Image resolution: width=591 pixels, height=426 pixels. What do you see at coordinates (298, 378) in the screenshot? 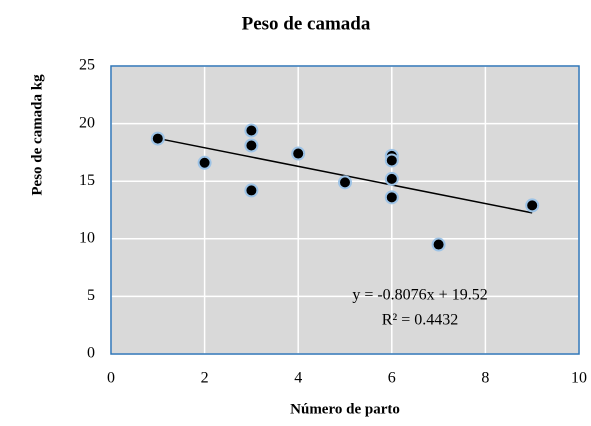
I see `x-tick-label: 4` at bounding box center [298, 378].